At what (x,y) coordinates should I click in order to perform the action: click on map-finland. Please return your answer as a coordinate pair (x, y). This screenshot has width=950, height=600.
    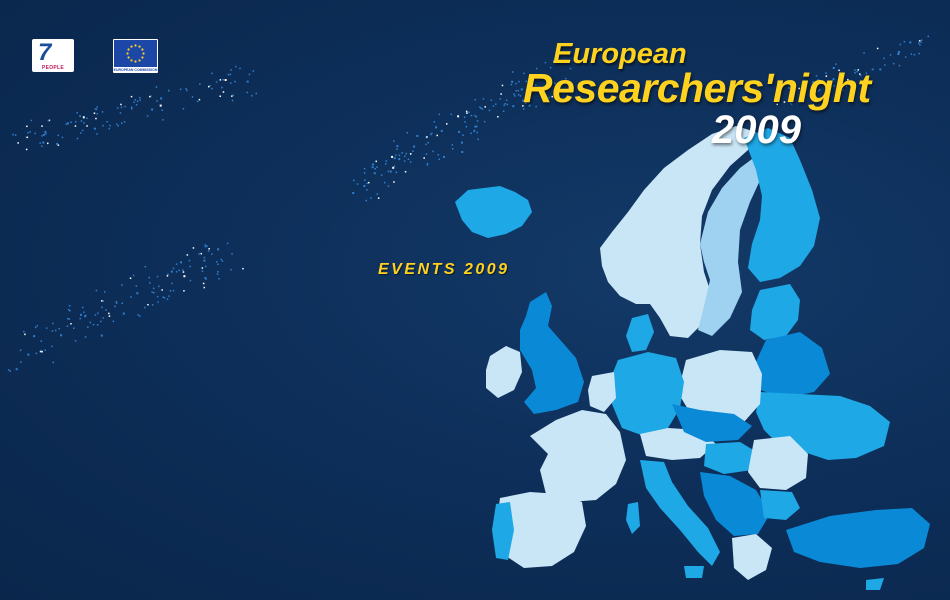
    Looking at the image, I should click on (782, 205).